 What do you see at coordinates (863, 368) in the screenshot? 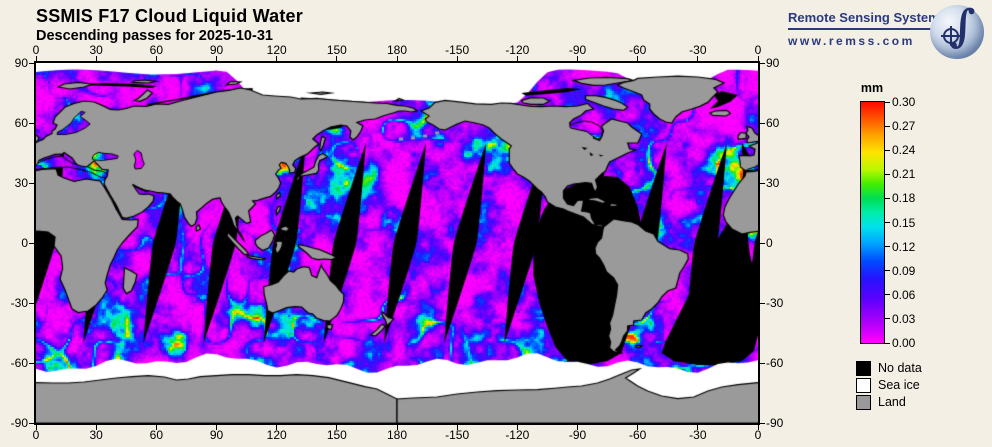
I see `nodata-swatch` at bounding box center [863, 368].